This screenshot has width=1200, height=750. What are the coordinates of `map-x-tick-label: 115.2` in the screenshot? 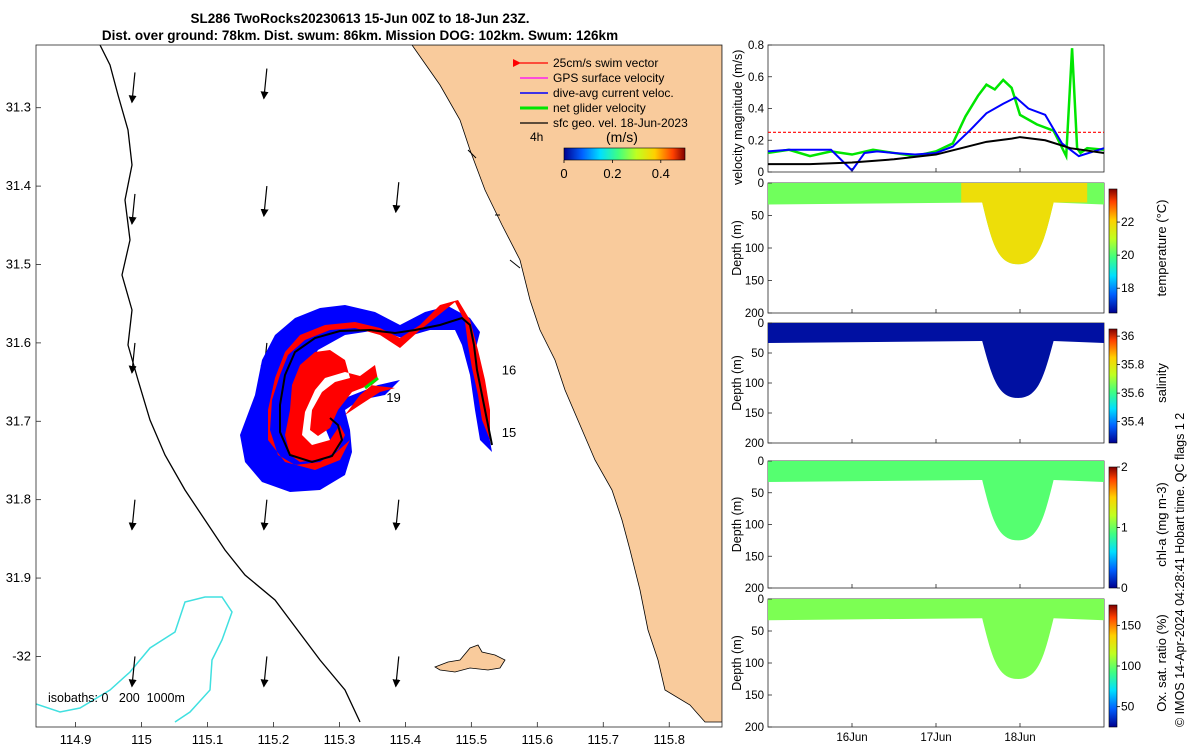 It's located at (274, 739).